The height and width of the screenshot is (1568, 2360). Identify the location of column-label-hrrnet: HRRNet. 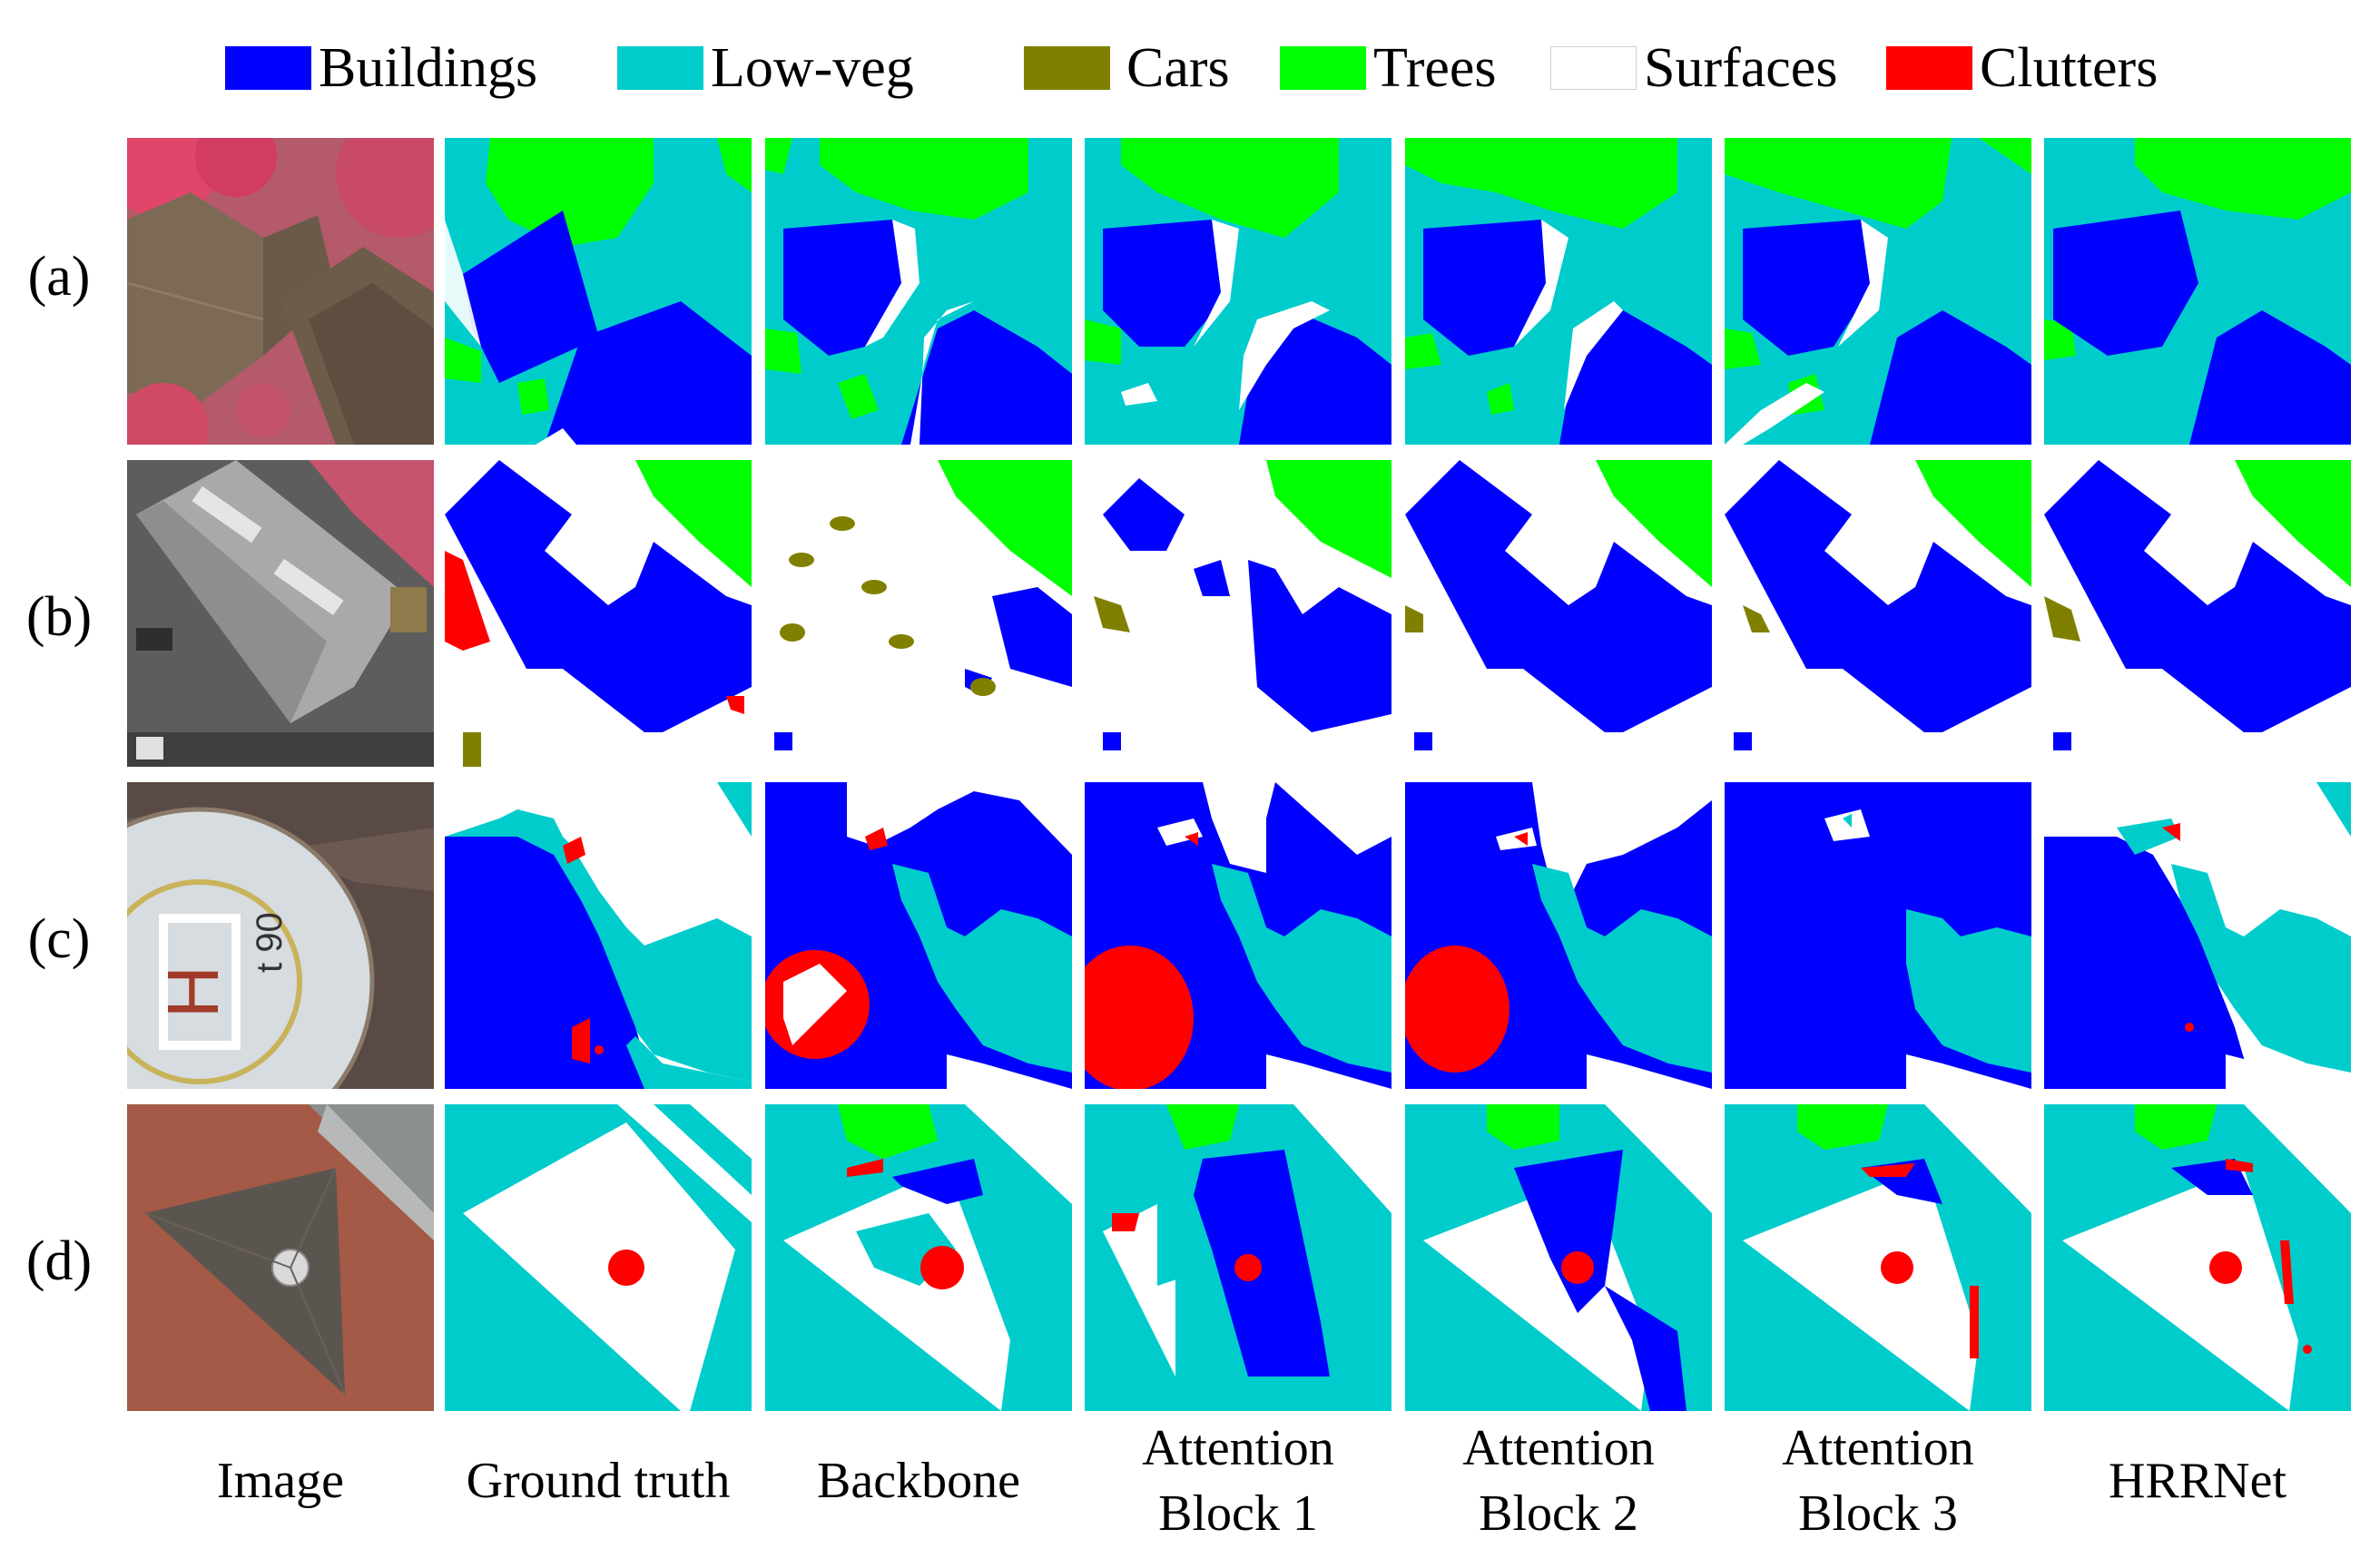
(2197, 1465).